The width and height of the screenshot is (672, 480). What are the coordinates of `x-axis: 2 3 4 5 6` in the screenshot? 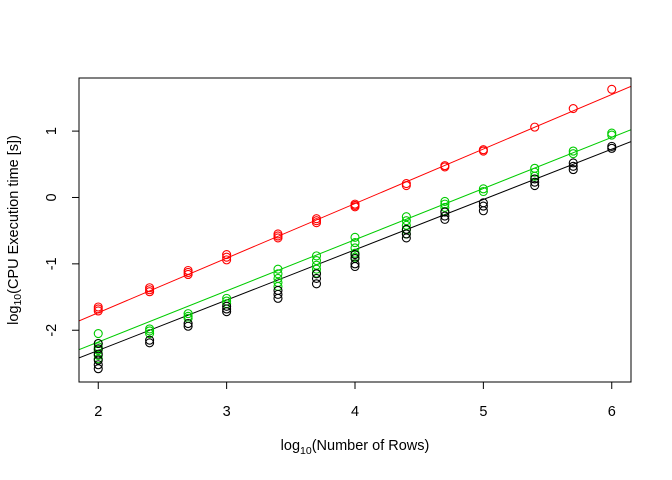 It's located at (355, 400).